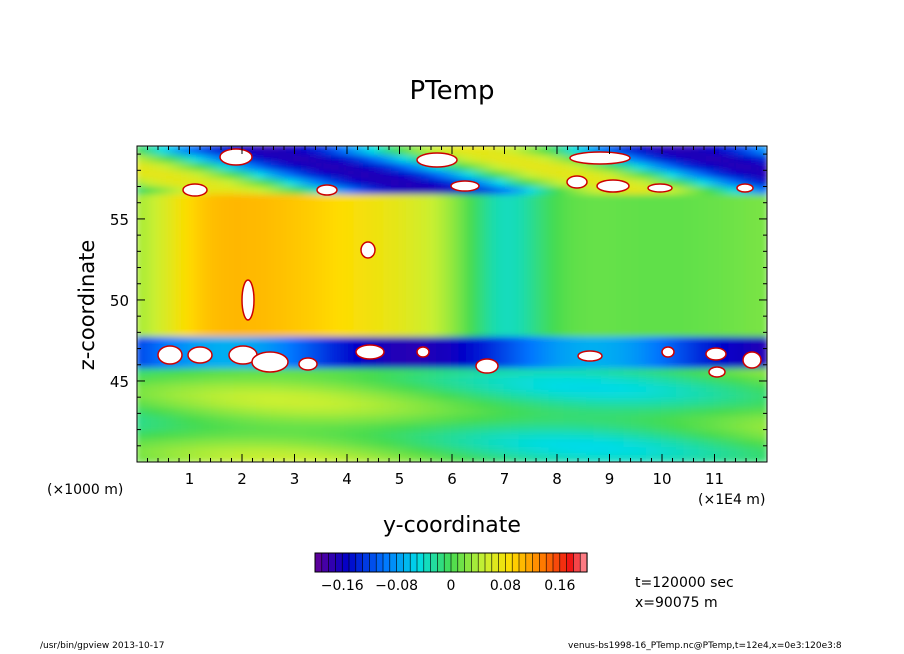 The image size is (904, 654). I want to click on colorbar-tick-label: 0.16, so click(559, 586).